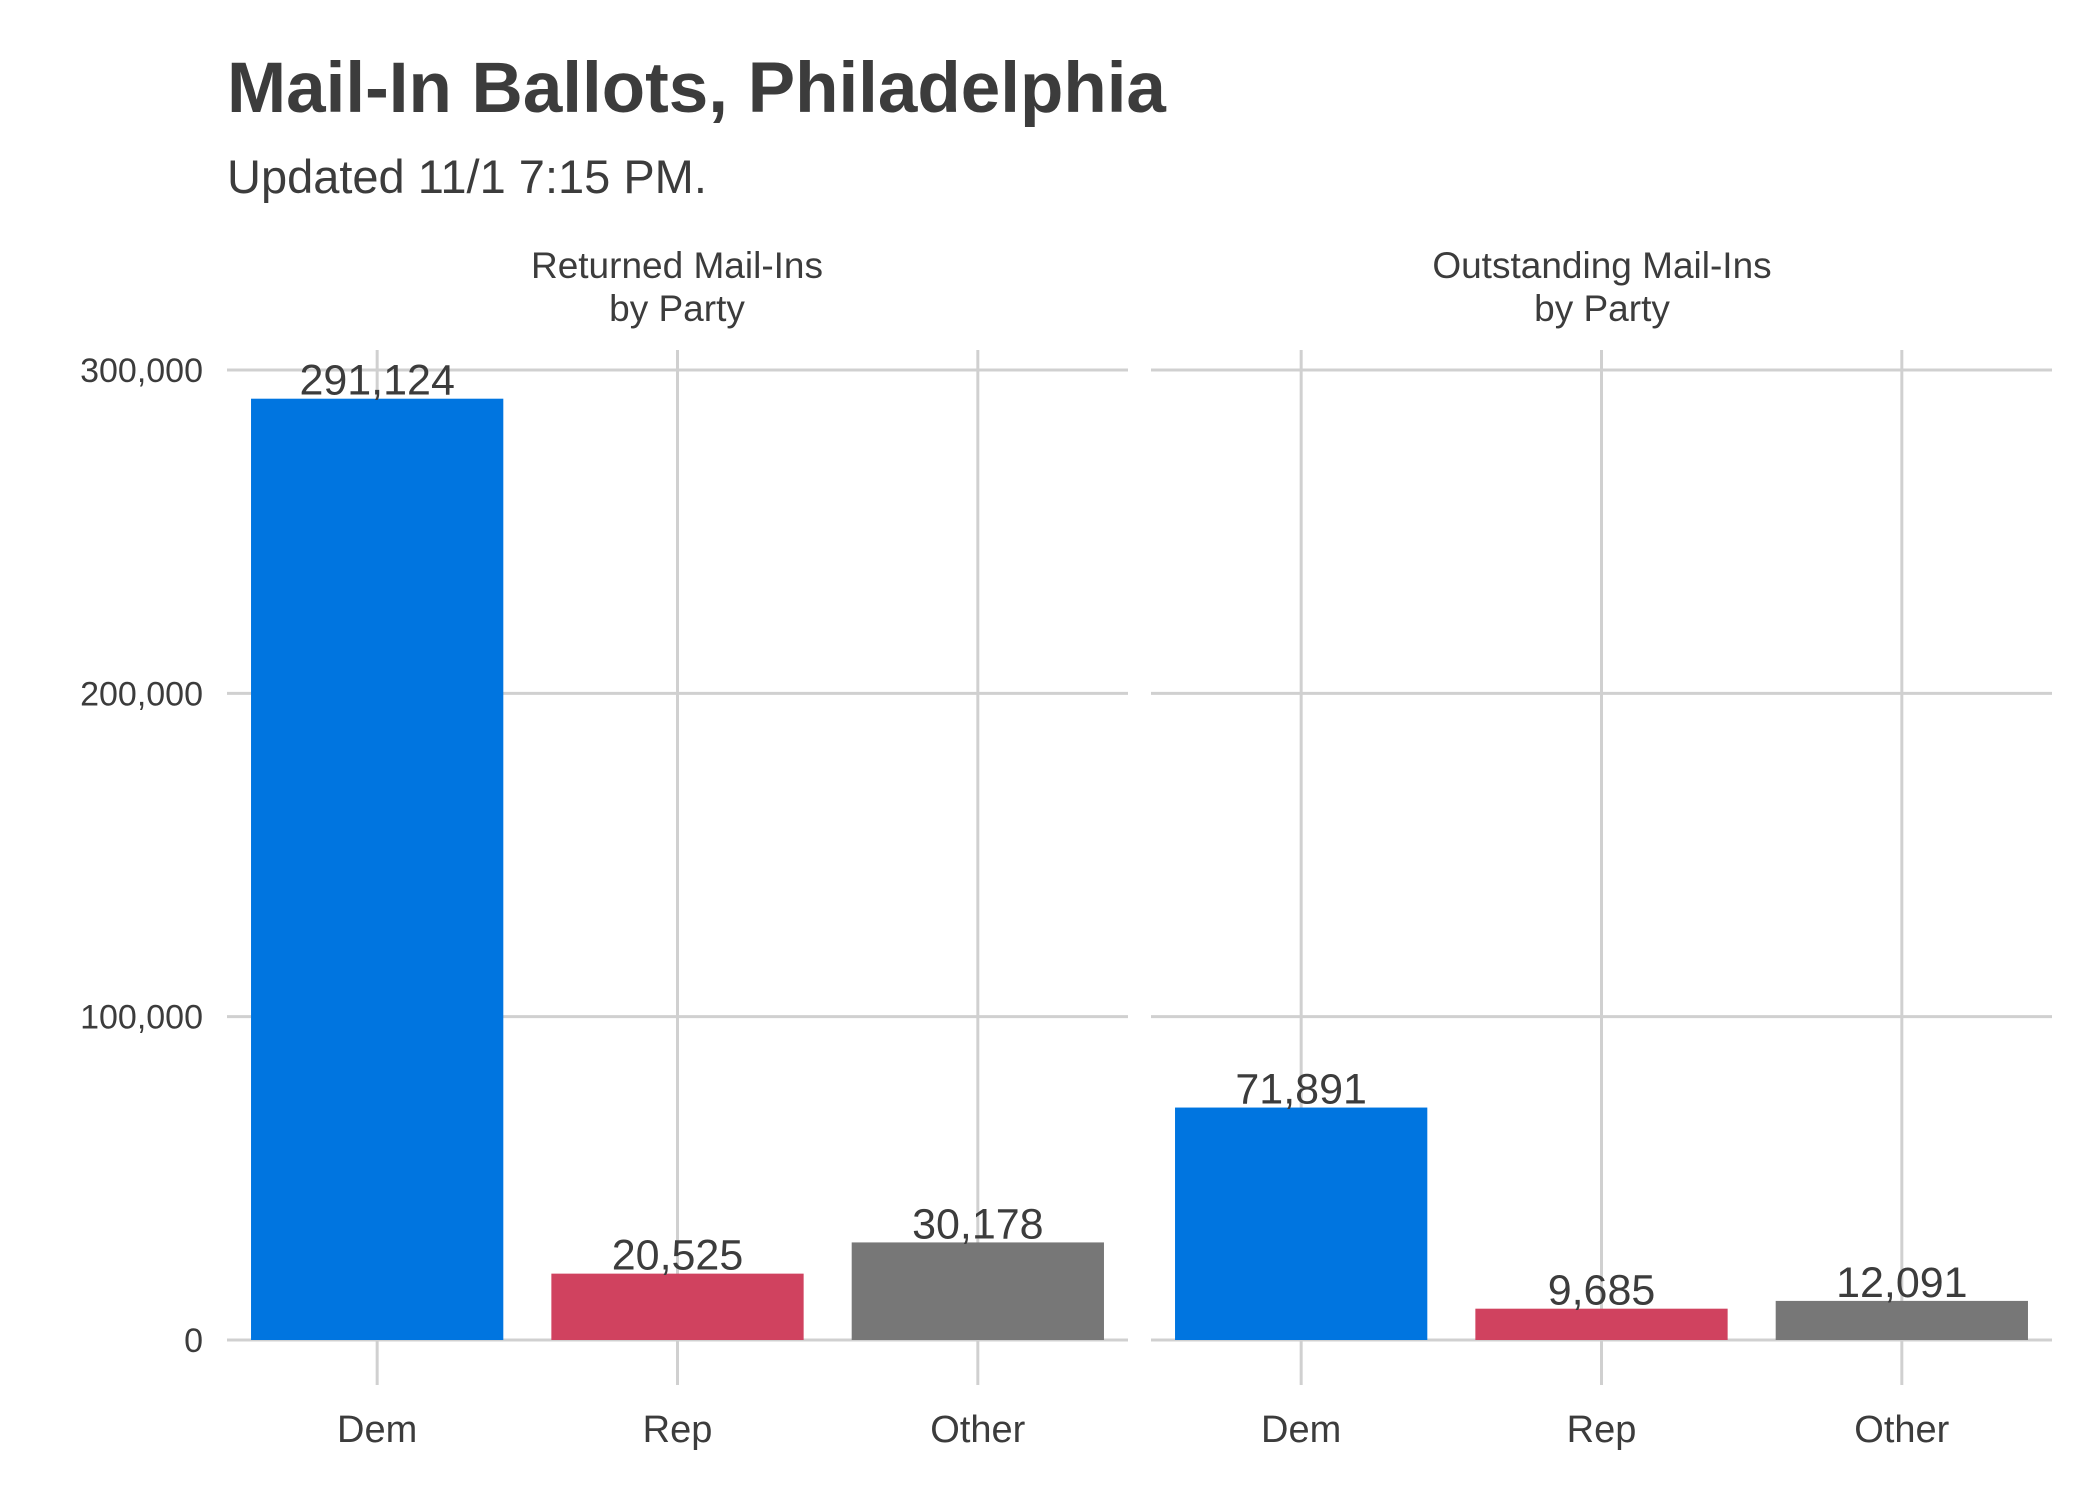 The image size is (2100, 1500). What do you see at coordinates (141, 1018) in the screenshot?
I see `y-tick-label: 100,000` at bounding box center [141, 1018].